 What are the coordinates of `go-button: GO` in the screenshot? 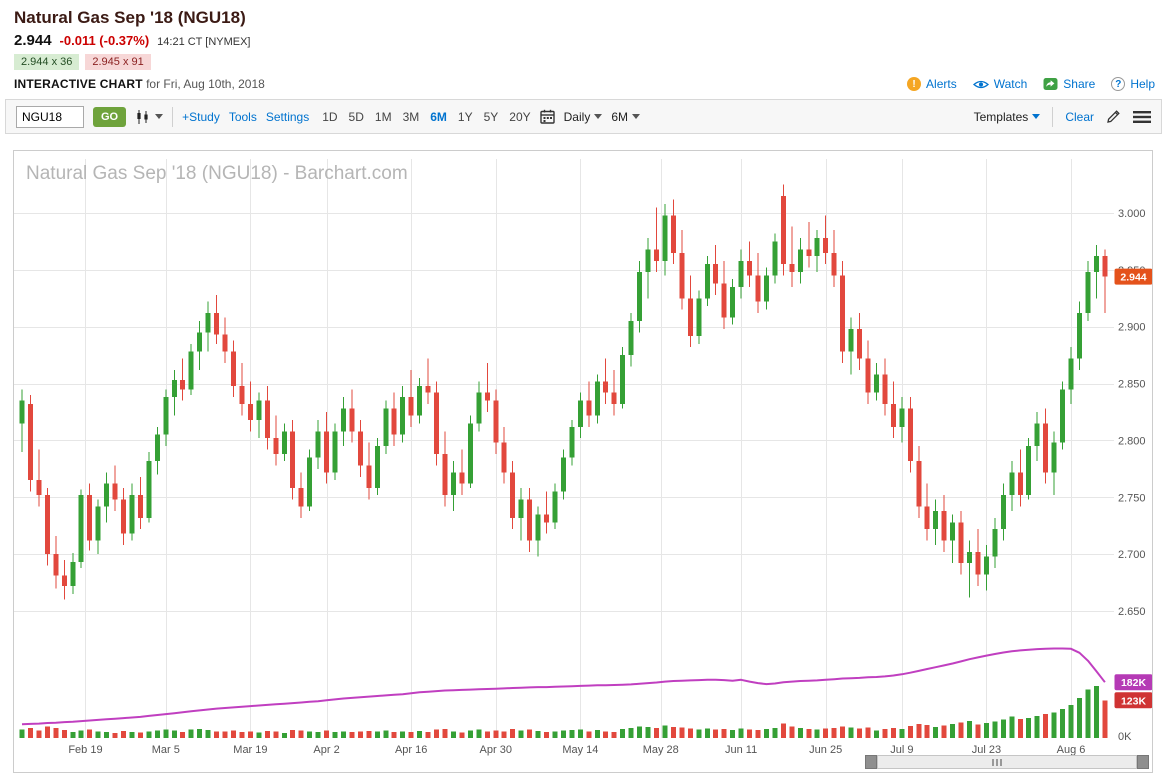 It's located at (110, 116).